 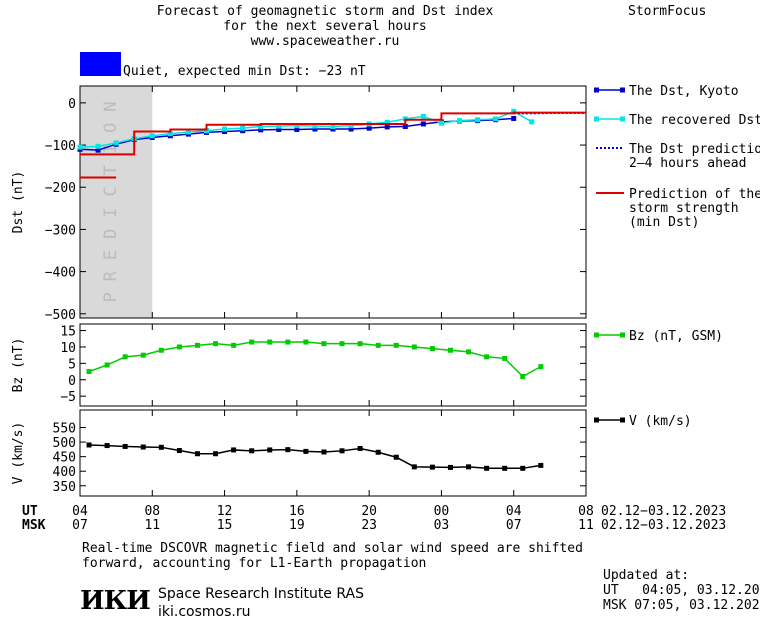 What do you see at coordinates (694, 194) in the screenshot?
I see `legend-label-dst-3: Prediction of the` at bounding box center [694, 194].